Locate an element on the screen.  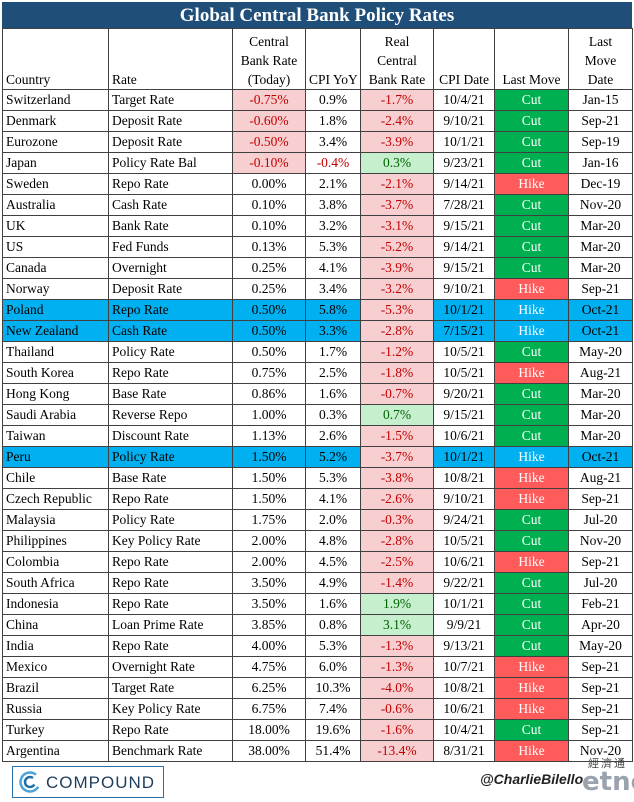
cell-real-rate: 0.7% is located at coordinates (397, 415).